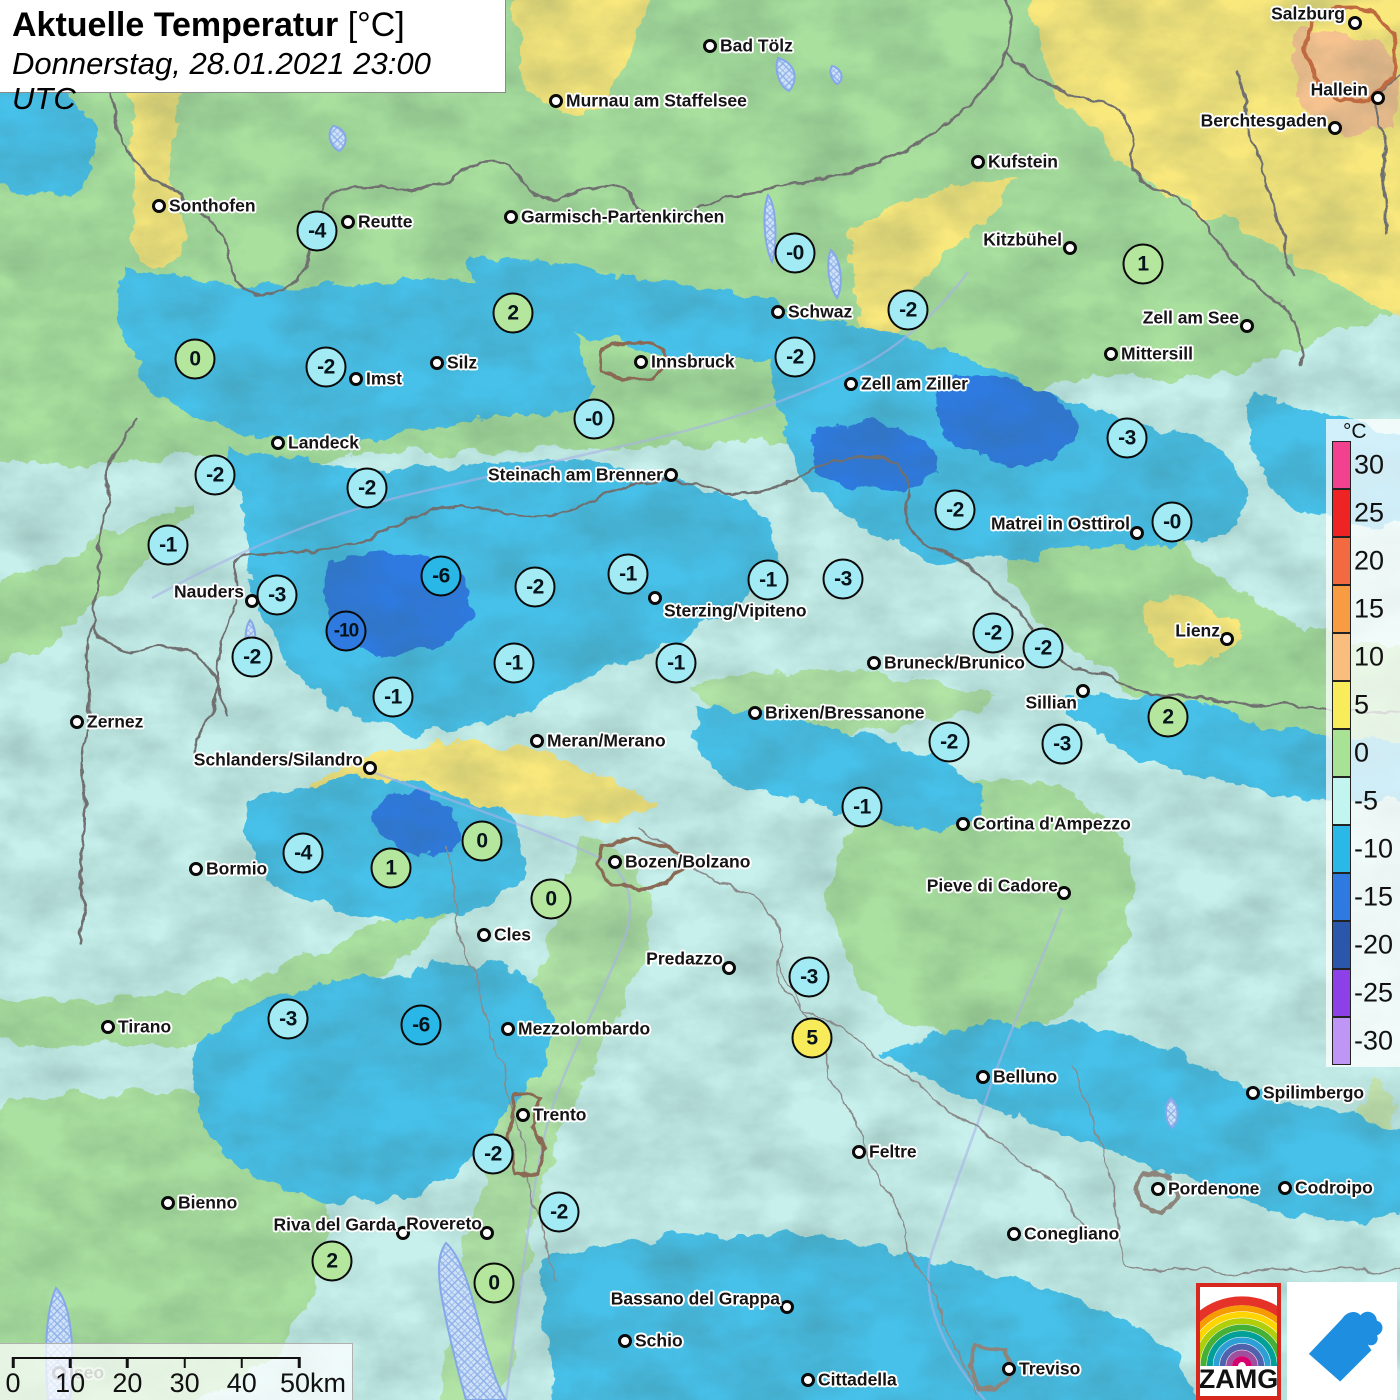  I want to click on city-marker-lienz, so click(1227, 639).